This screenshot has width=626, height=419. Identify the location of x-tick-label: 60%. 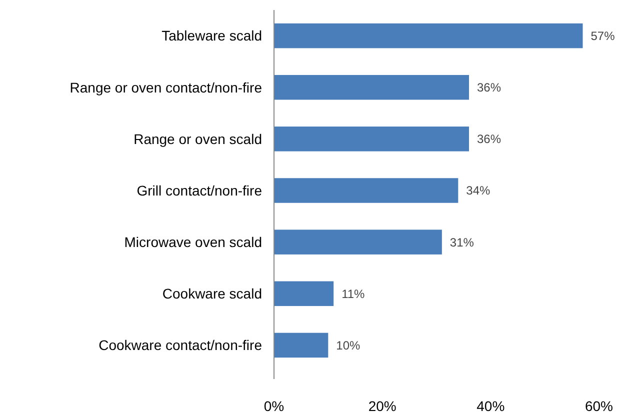
(599, 406).